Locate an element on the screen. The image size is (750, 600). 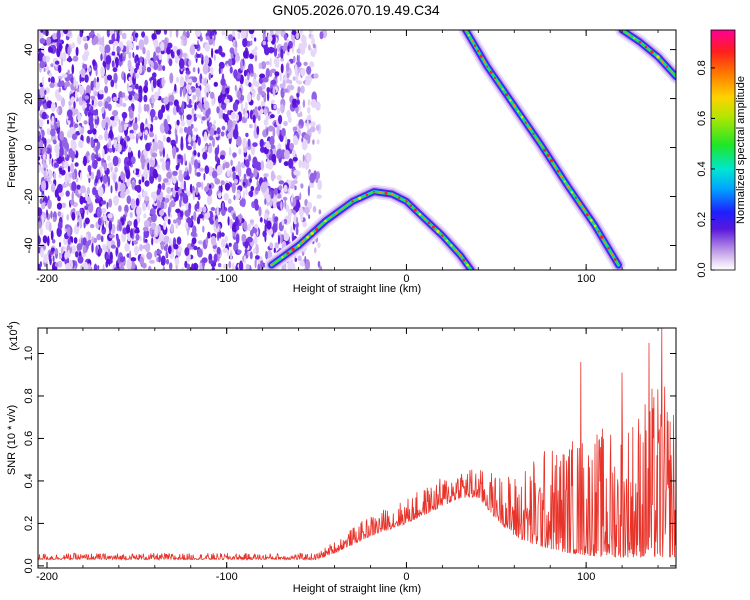
spectrogram-y-axis-label: Frequency (Hz) is located at coordinates (12, 150).